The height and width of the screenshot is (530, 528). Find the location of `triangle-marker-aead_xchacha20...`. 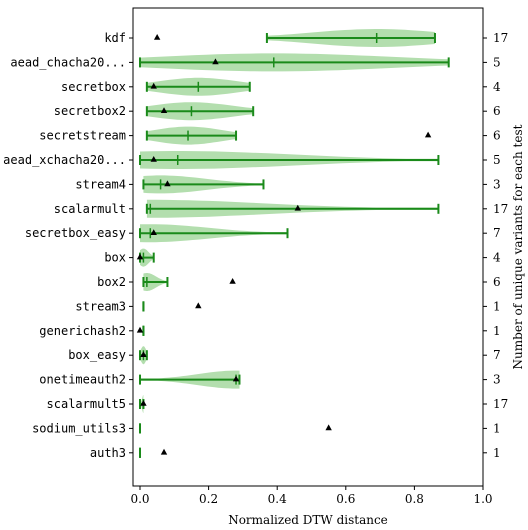

triangle-marker-aead_xchacha20... is located at coordinates (153, 159).